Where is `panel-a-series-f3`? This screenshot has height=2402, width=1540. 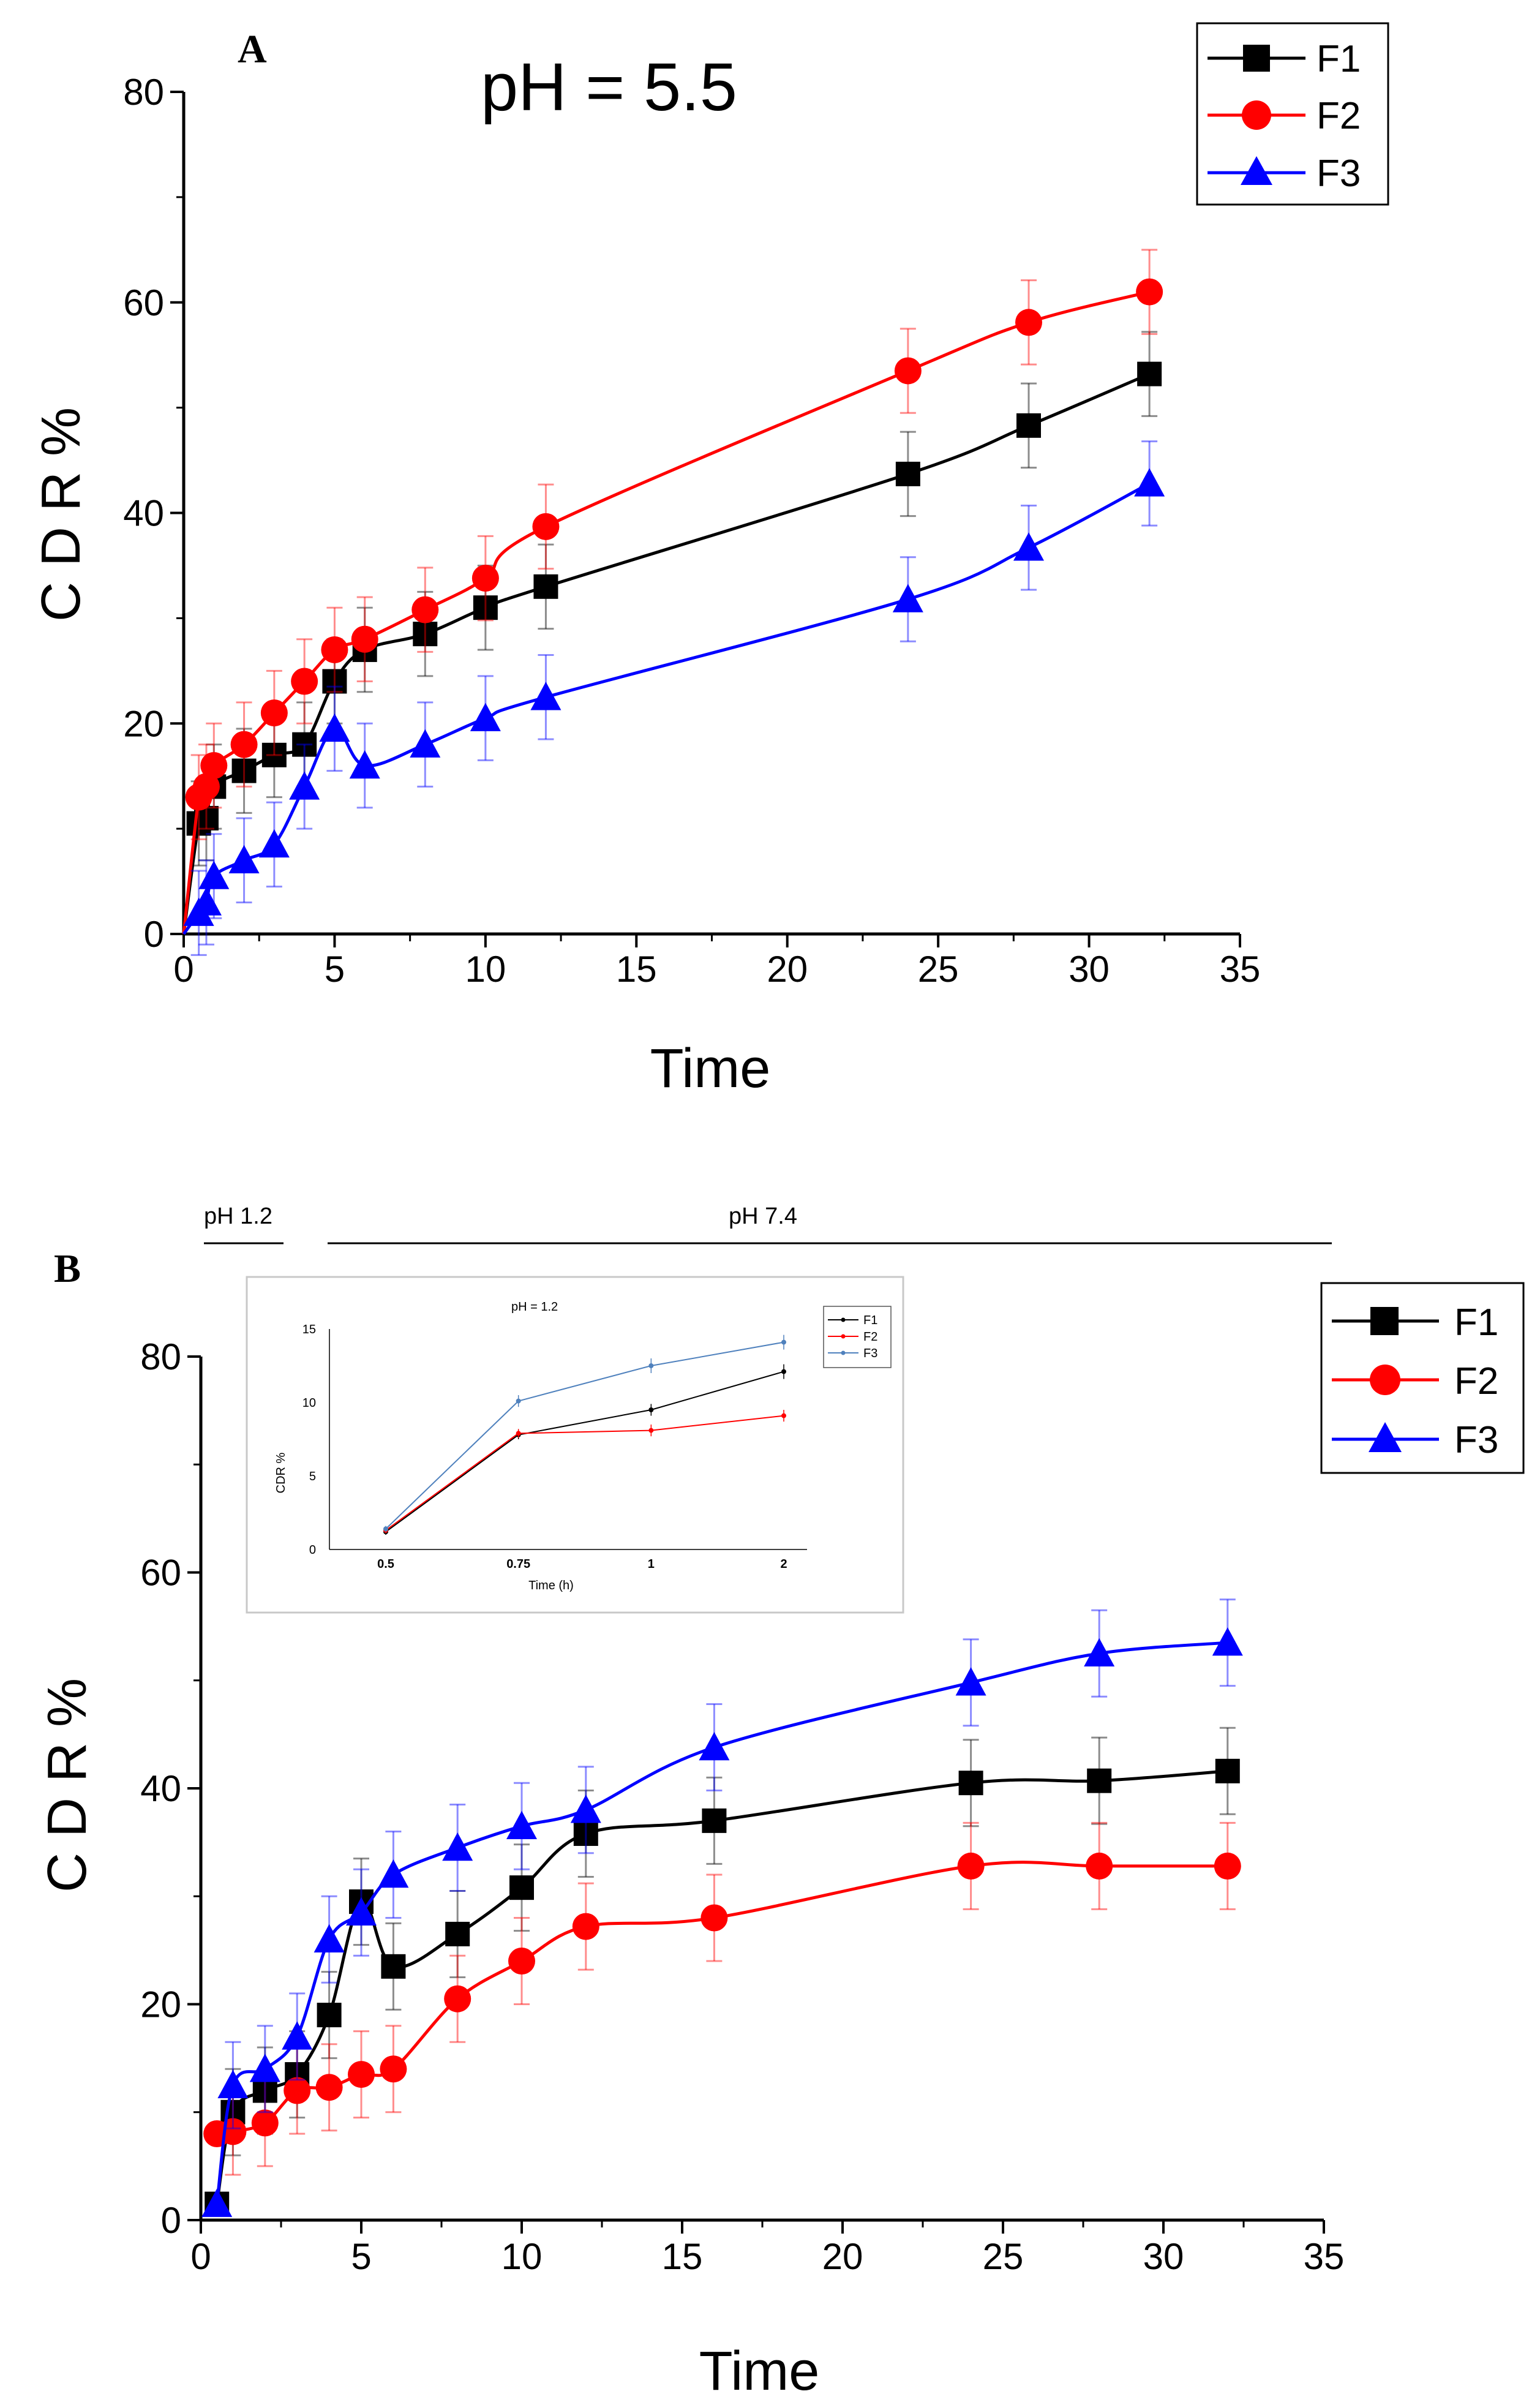 panel-a-series-f3 is located at coordinates (674, 698).